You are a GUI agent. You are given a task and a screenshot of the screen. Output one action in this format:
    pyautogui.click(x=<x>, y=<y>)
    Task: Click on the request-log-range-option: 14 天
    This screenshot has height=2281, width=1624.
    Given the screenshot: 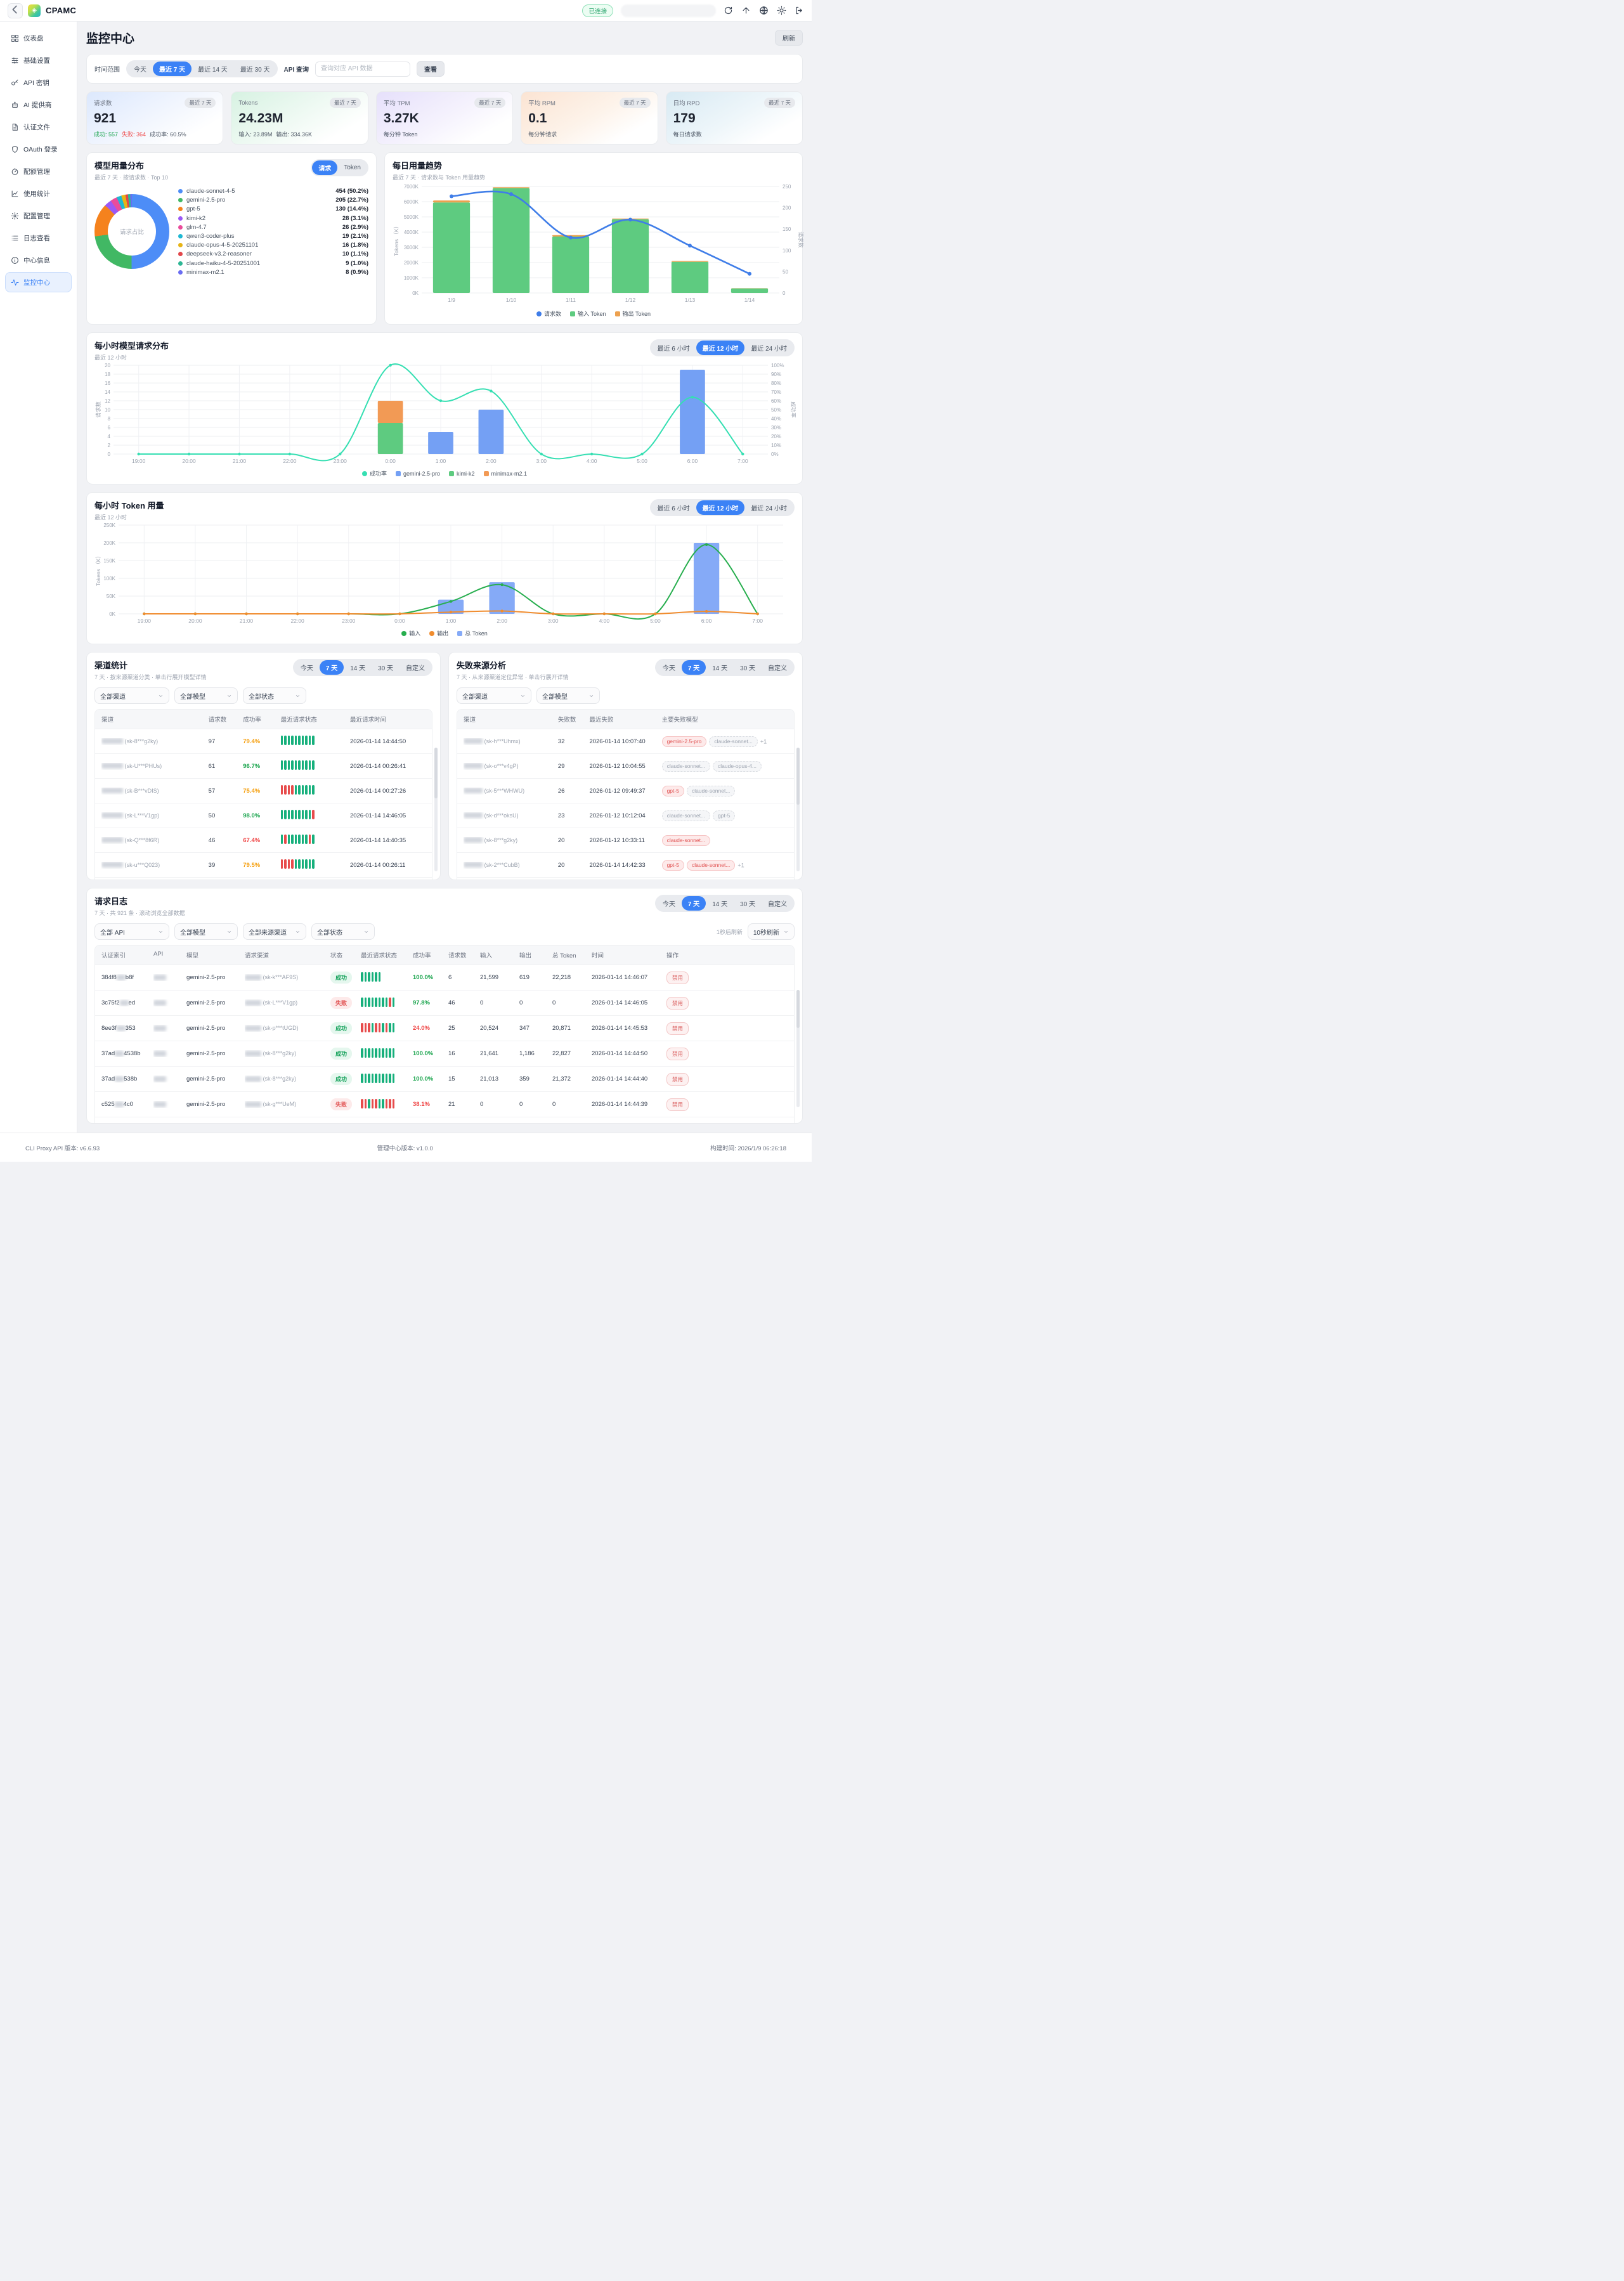 What is the action you would take?
    pyautogui.click(x=720, y=903)
    